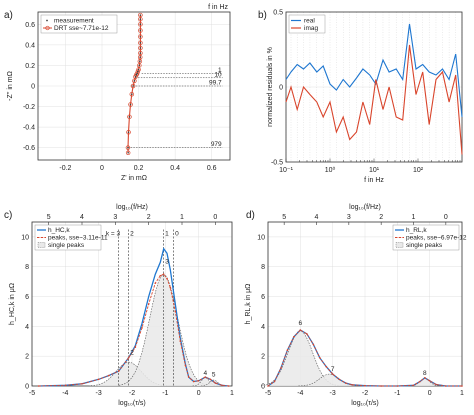 Image resolution: width=474 pixels, height=415 pixels. I want to click on legend-entry-real: real, so click(309, 21).